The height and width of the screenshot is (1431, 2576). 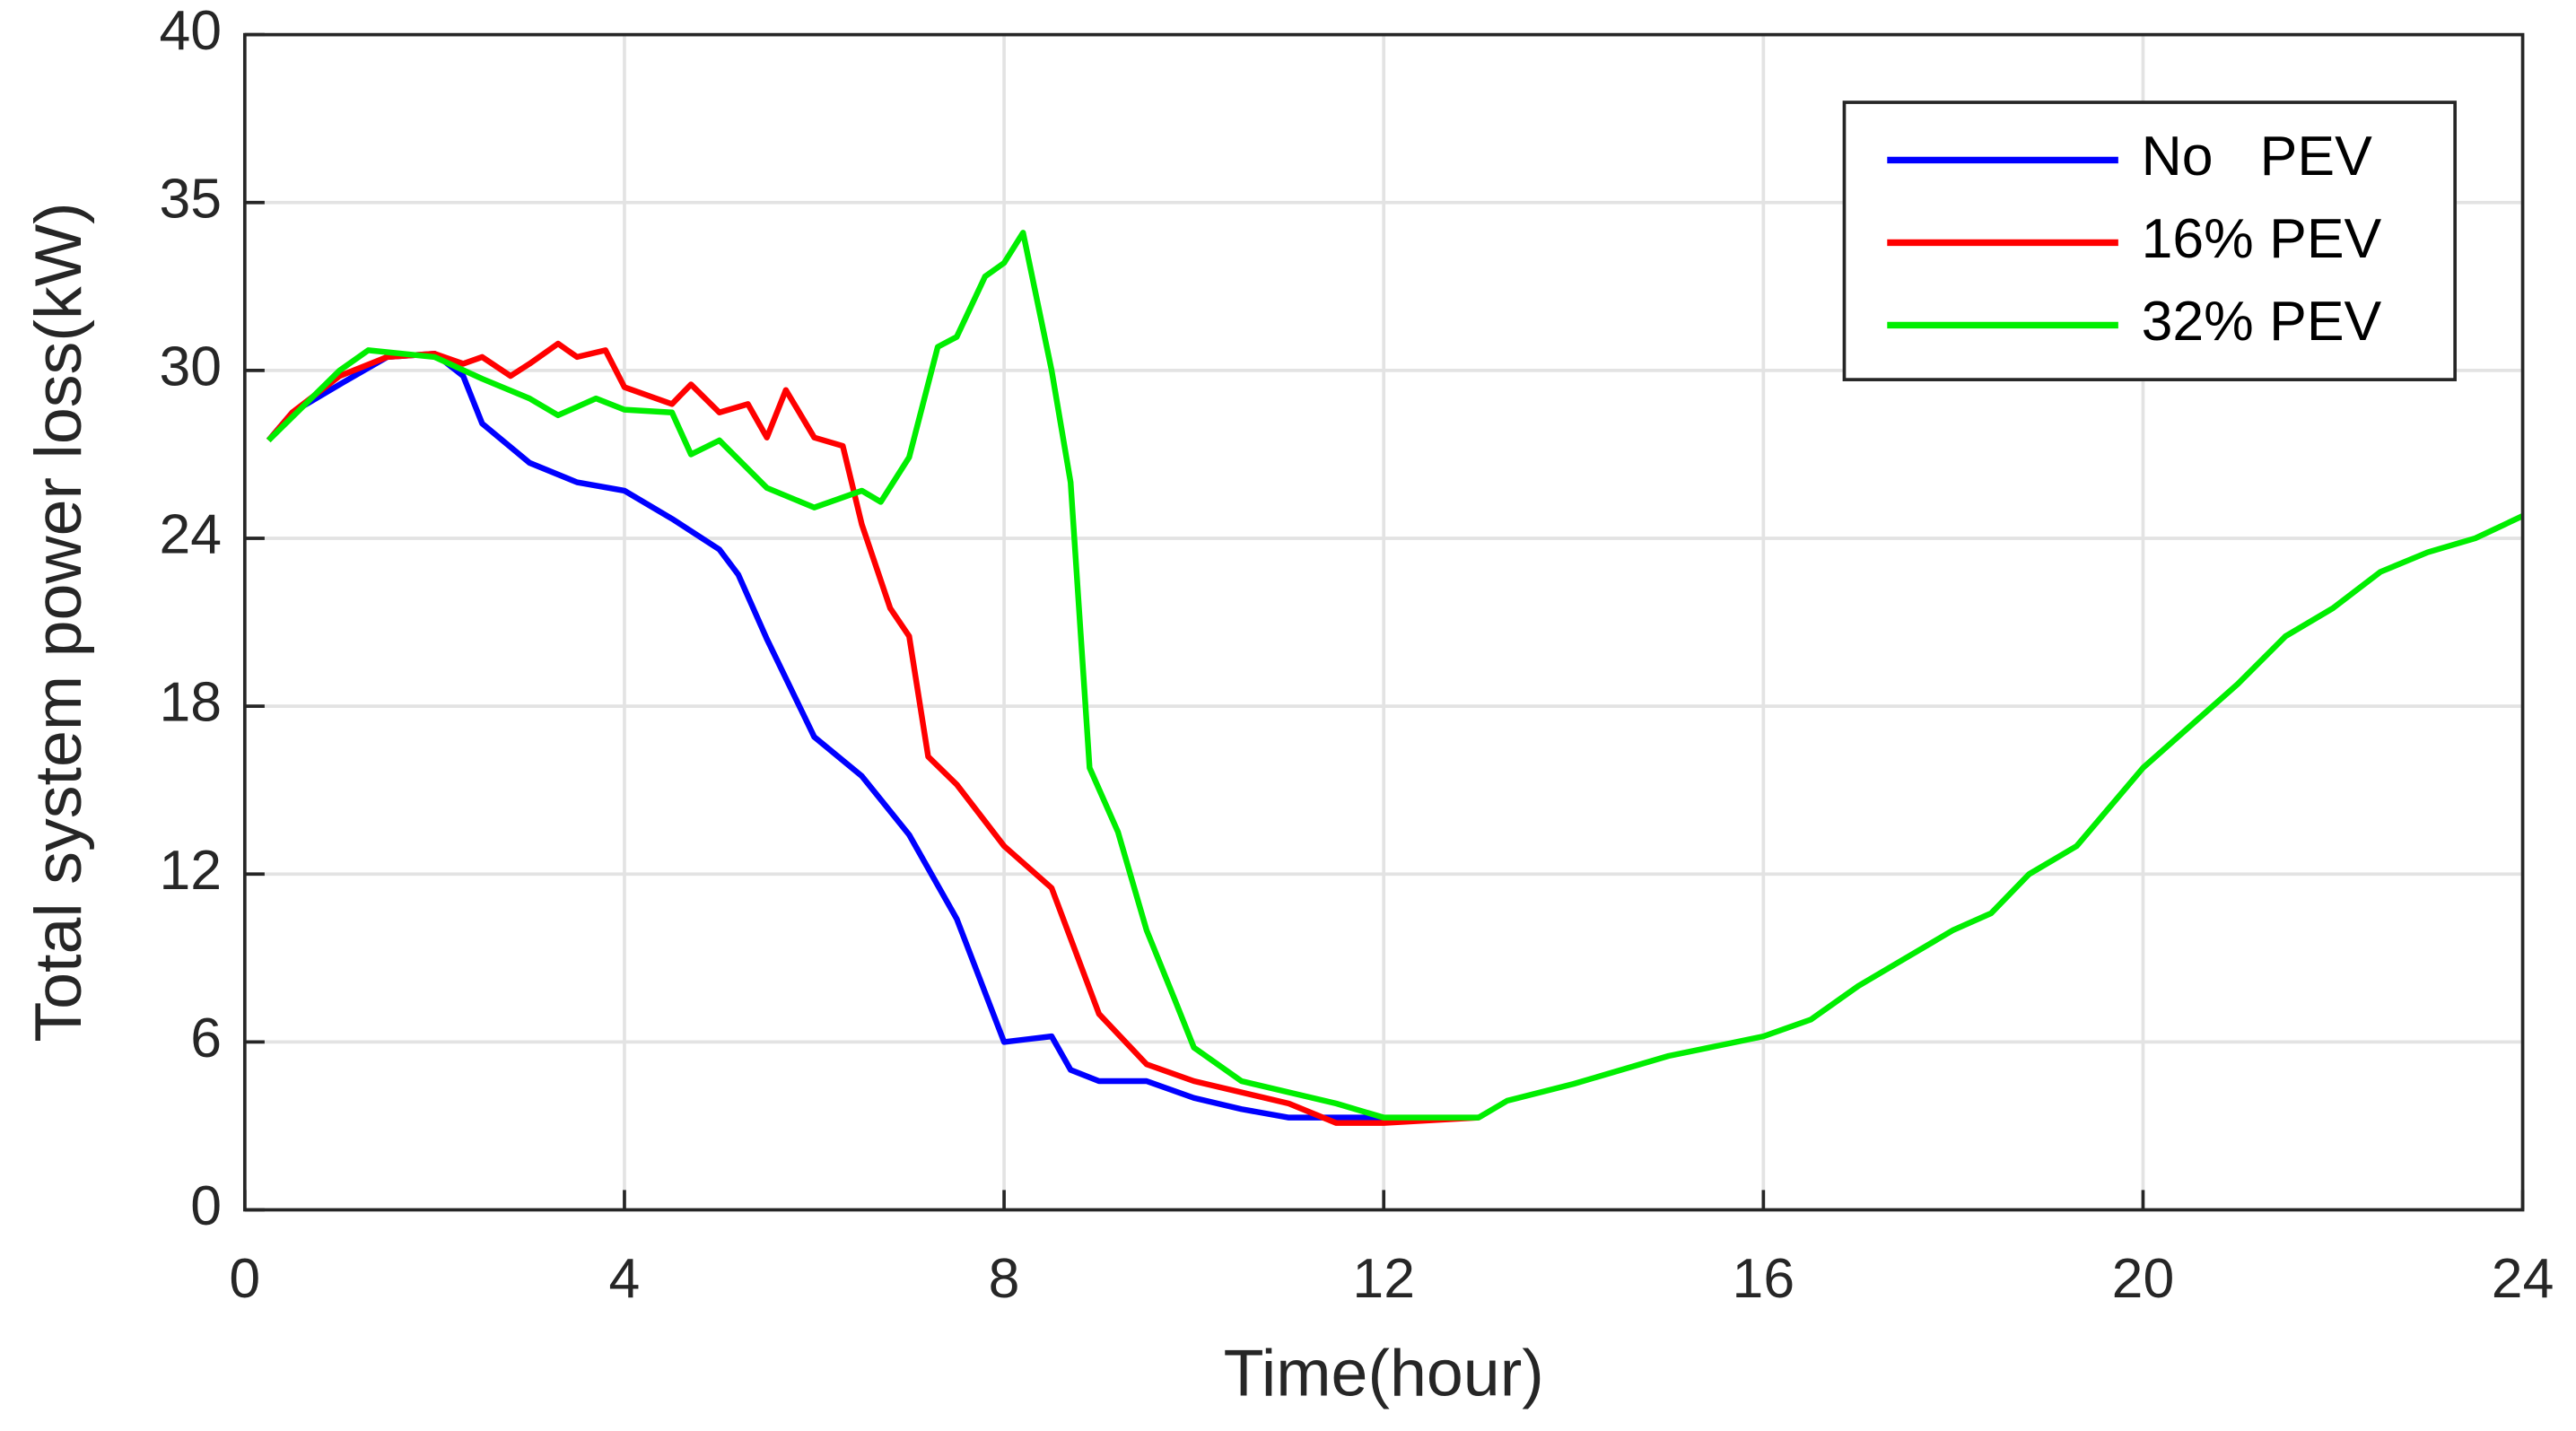 I want to click on legend: No PEV 16% PEV 32% PEV, so click(x=2150, y=240).